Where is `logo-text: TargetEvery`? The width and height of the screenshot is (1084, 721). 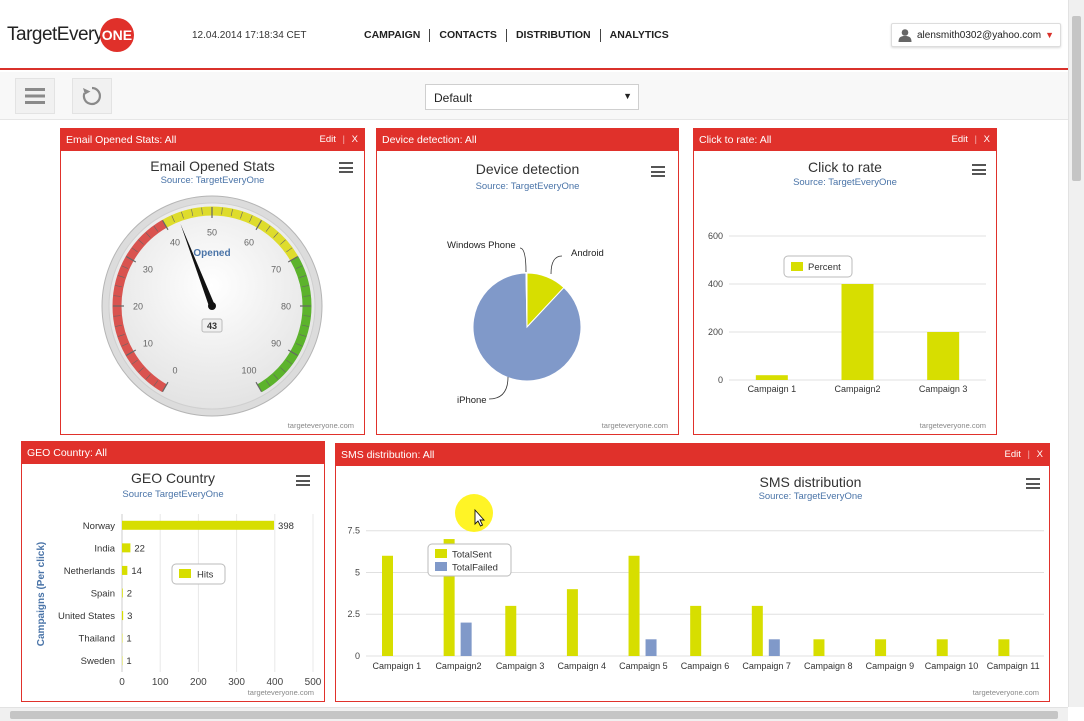 logo-text: TargetEvery is located at coordinates (55, 34).